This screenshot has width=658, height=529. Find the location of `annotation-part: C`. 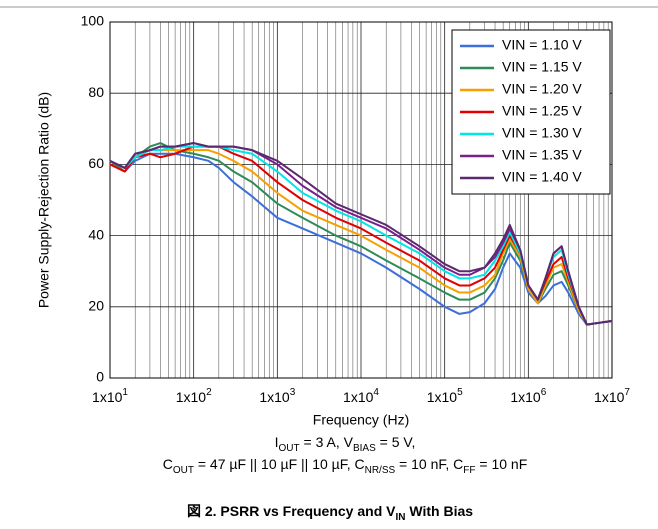

annotation-part: C is located at coordinates (168, 464).